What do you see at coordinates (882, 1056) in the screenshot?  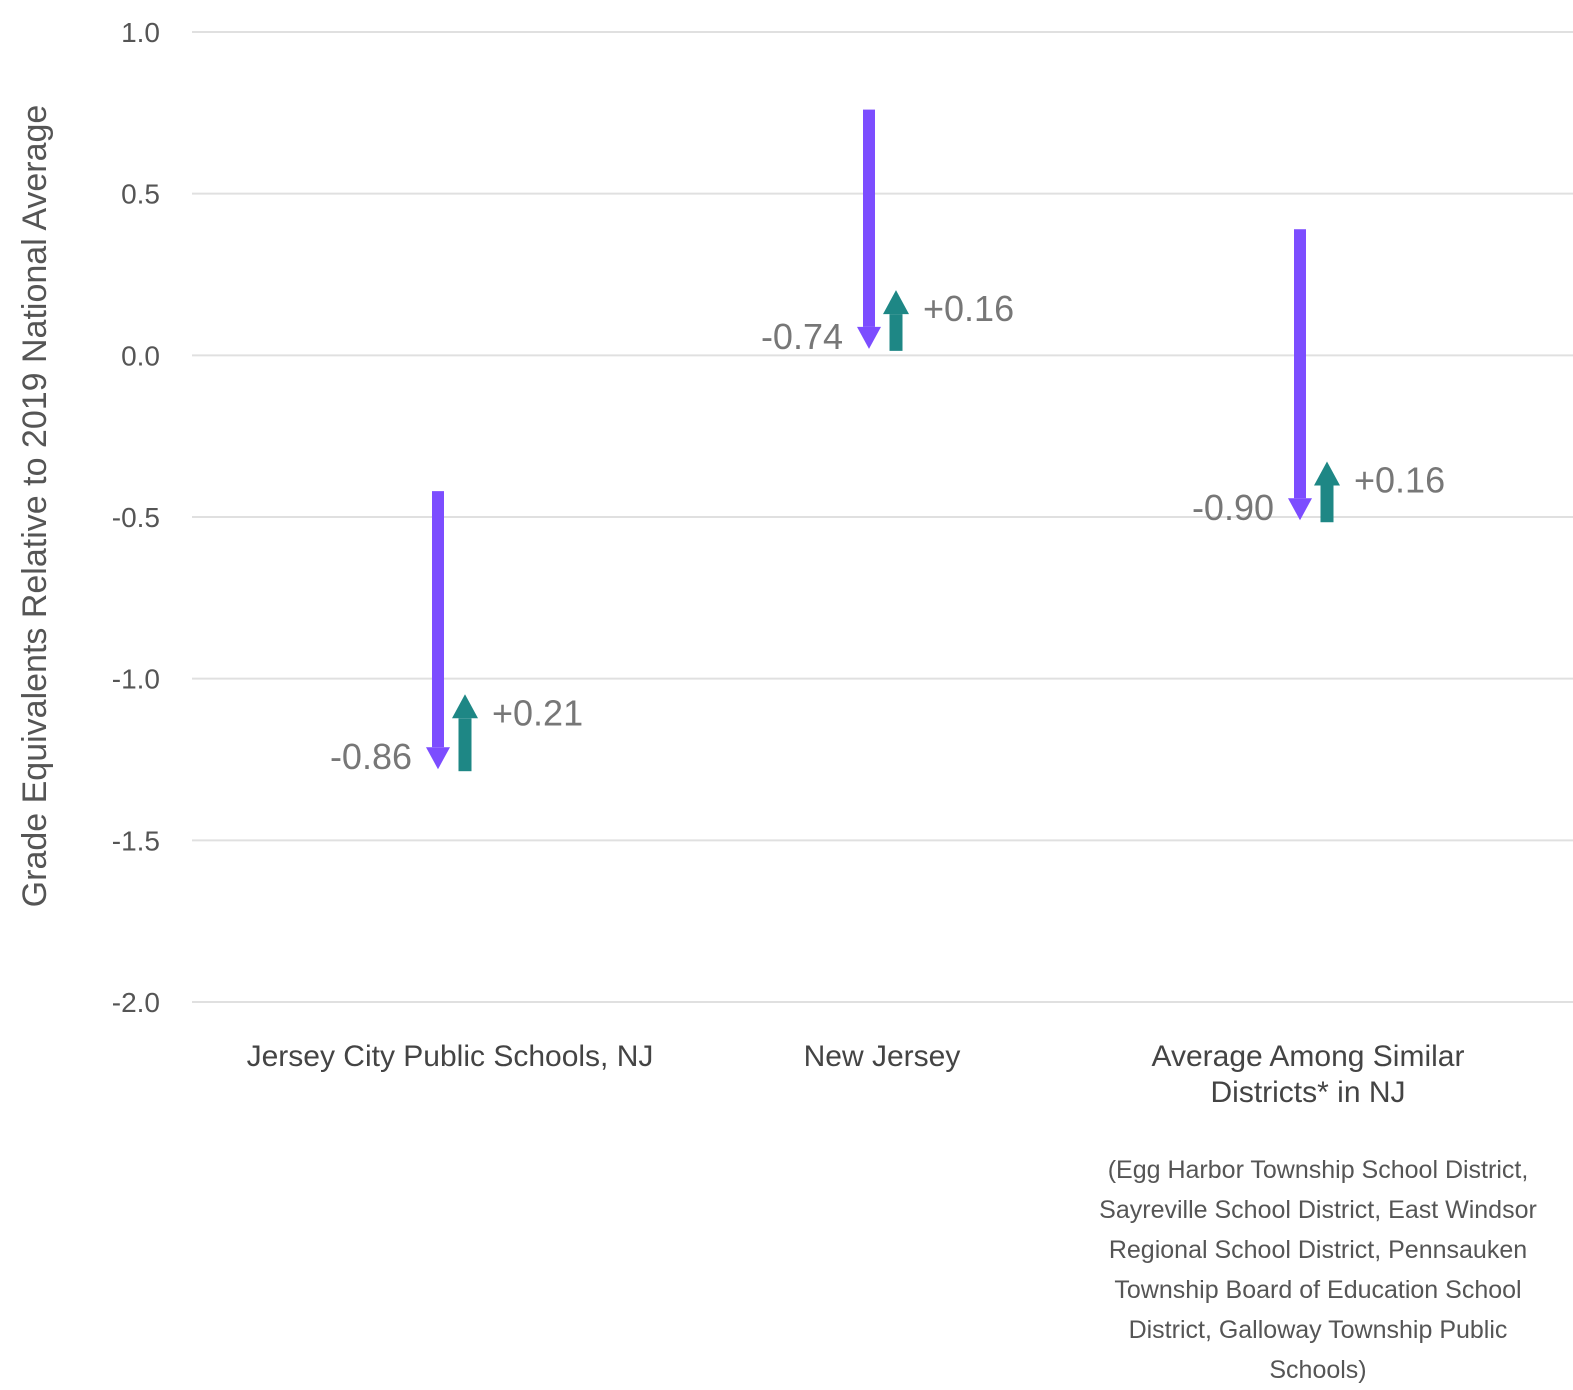 I see `category-label: New Jersey` at bounding box center [882, 1056].